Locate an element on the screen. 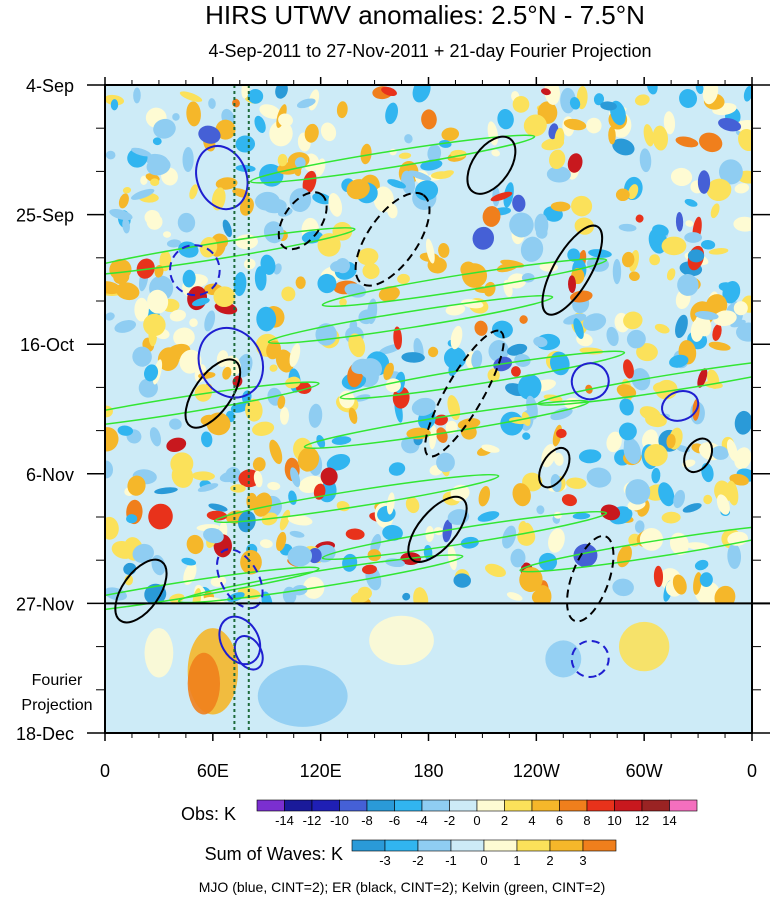  obs-colorbar-level-label: -6 is located at coordinates (395, 820).